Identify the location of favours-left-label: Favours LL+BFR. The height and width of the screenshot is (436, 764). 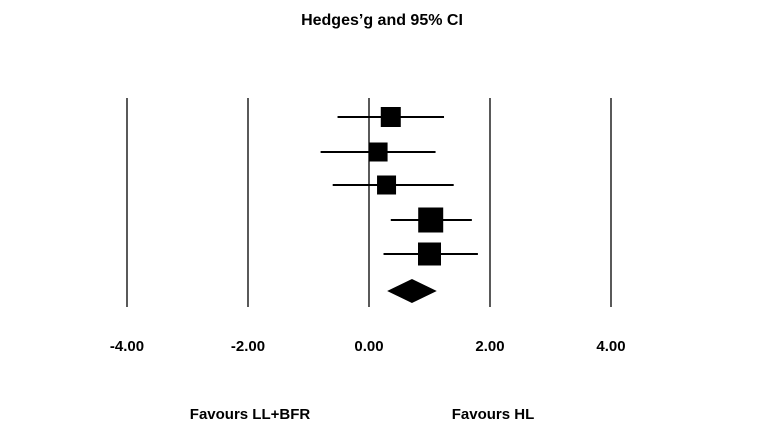
(250, 414).